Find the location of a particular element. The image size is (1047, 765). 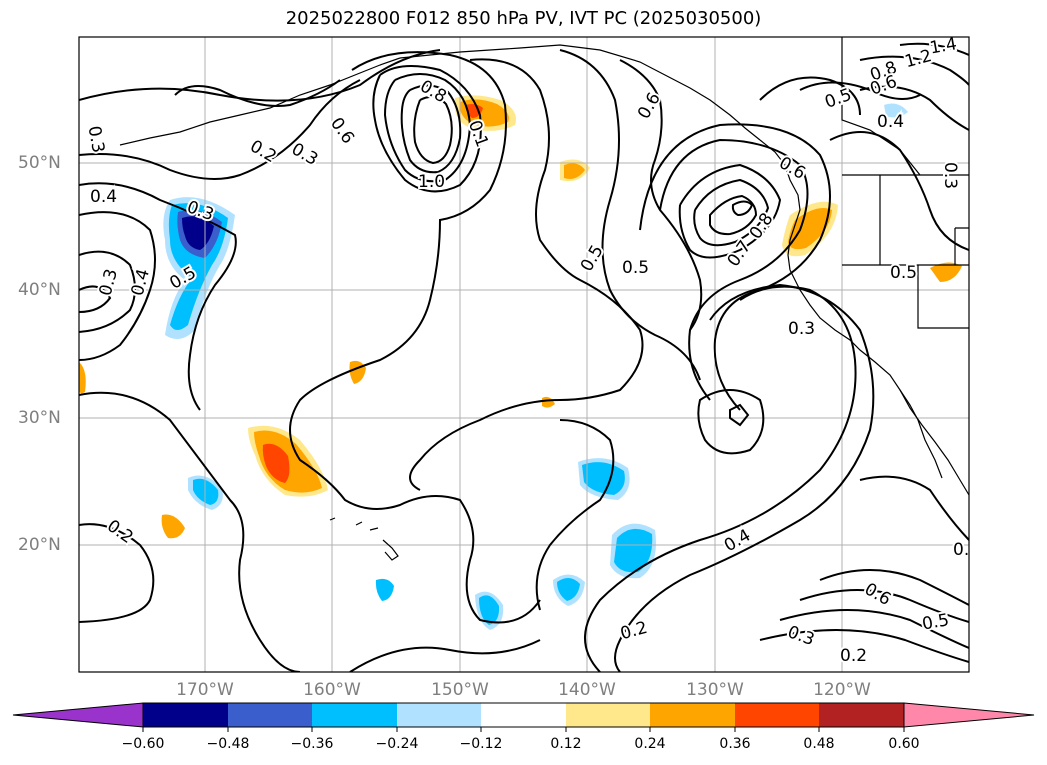

lon-label-150w: 150°W is located at coordinates (460, 690).